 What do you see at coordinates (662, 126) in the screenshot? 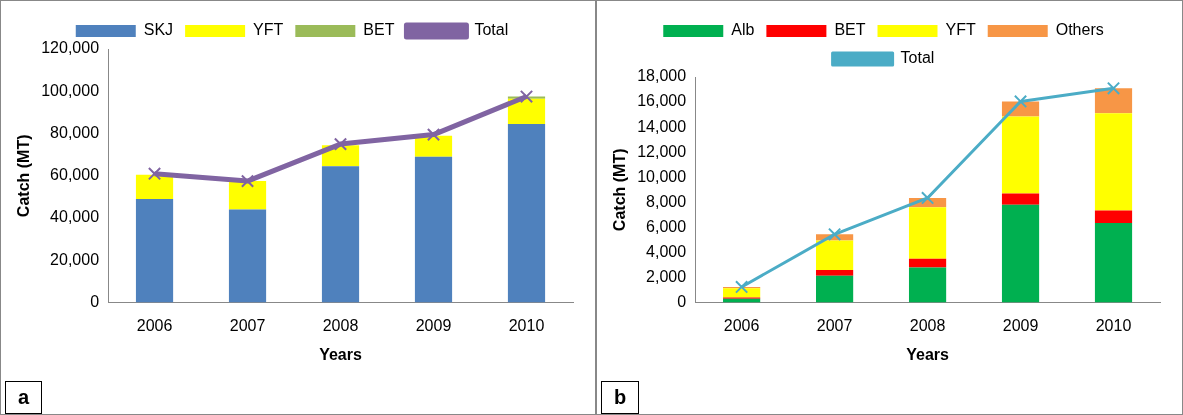
I see `y-tick-label: 14,000` at bounding box center [662, 126].